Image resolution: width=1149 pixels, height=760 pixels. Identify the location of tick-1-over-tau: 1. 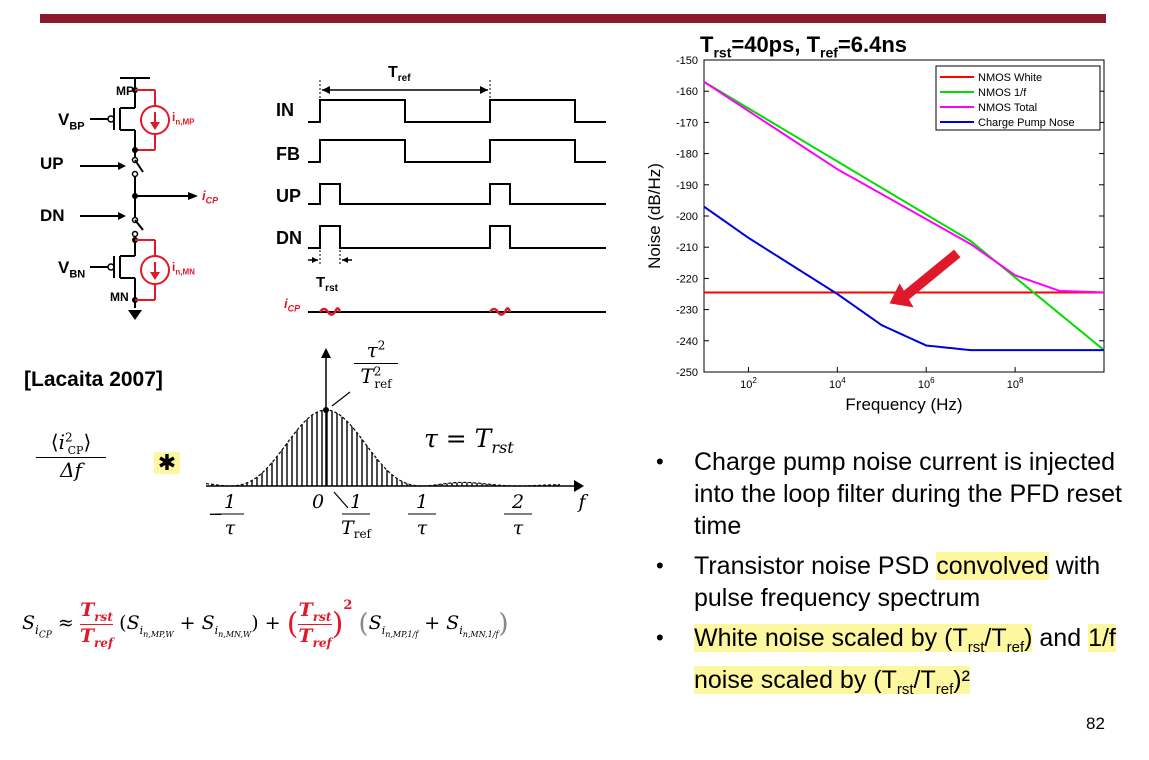
(422, 502).